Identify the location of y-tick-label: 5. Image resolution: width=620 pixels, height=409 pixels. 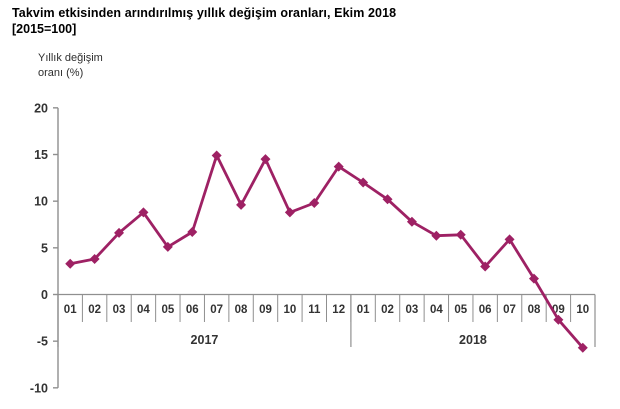
(44, 248).